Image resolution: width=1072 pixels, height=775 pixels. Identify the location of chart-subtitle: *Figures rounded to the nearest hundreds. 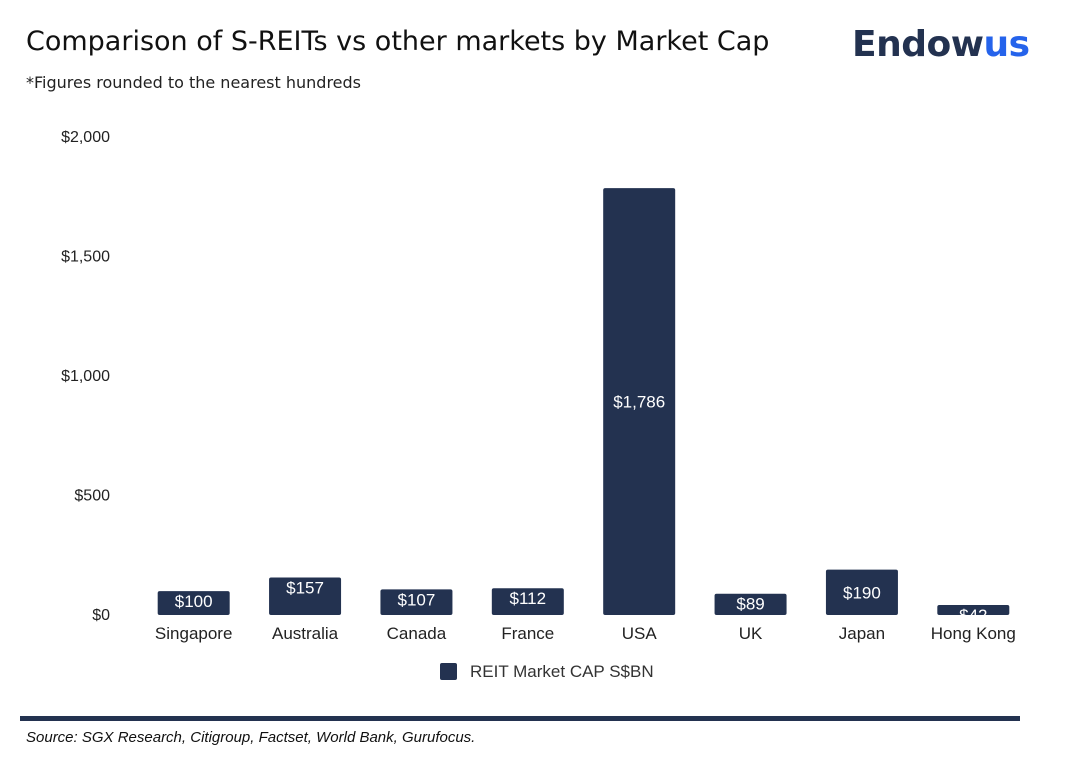
(193, 82).